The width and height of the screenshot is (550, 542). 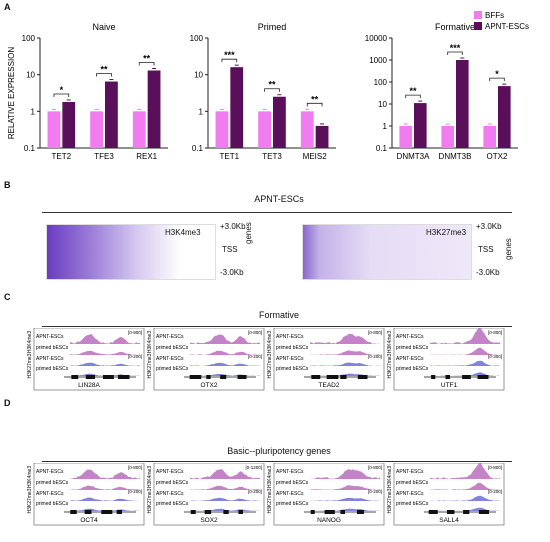 What do you see at coordinates (277, 326) in the screenshot?
I see `panel-c-rule` at bounding box center [277, 326].